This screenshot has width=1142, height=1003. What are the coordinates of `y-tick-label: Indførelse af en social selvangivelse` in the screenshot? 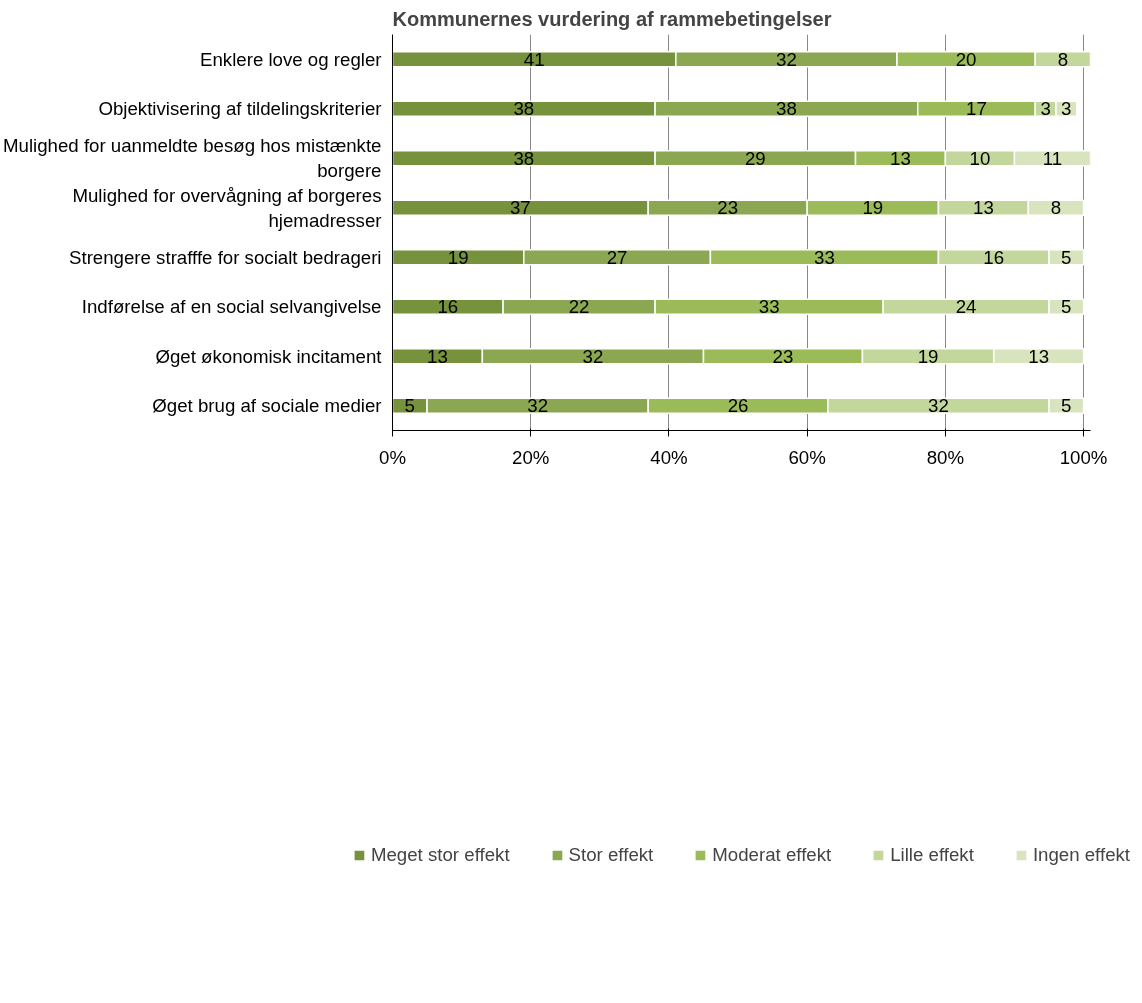 It's located at (231, 307).